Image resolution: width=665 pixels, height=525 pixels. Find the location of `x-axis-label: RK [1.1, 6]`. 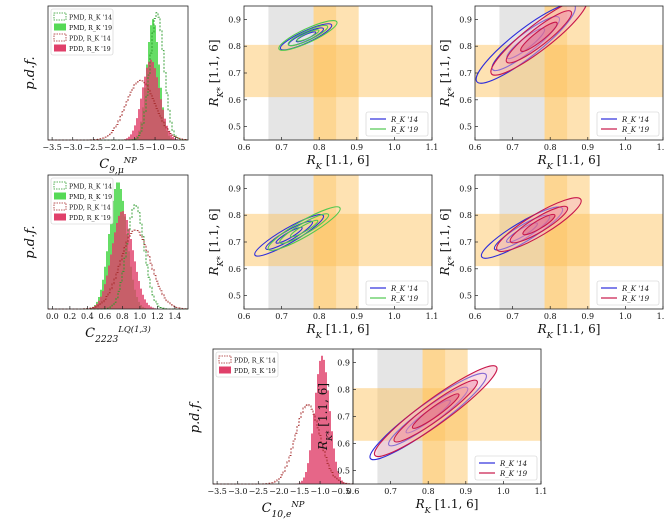

x-axis-label: RK [1.1, 6] is located at coordinates (569, 331).